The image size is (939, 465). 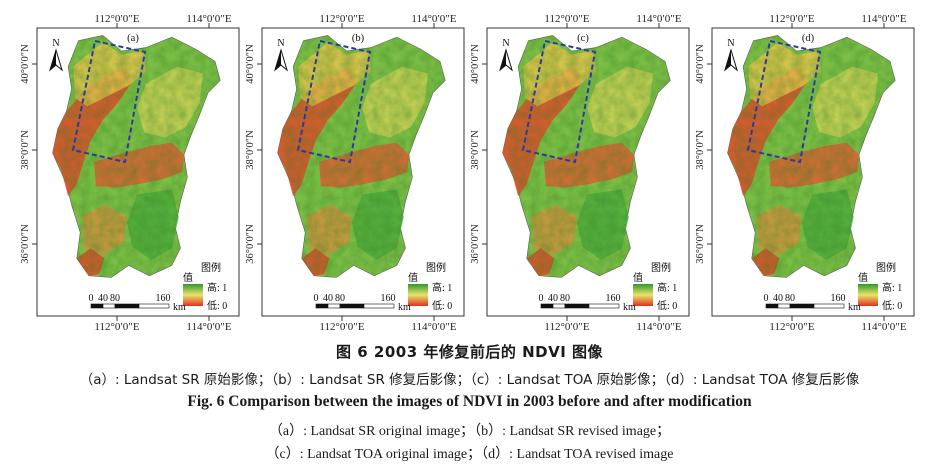 I want to click on panel-label: (b), so click(x=358, y=38).